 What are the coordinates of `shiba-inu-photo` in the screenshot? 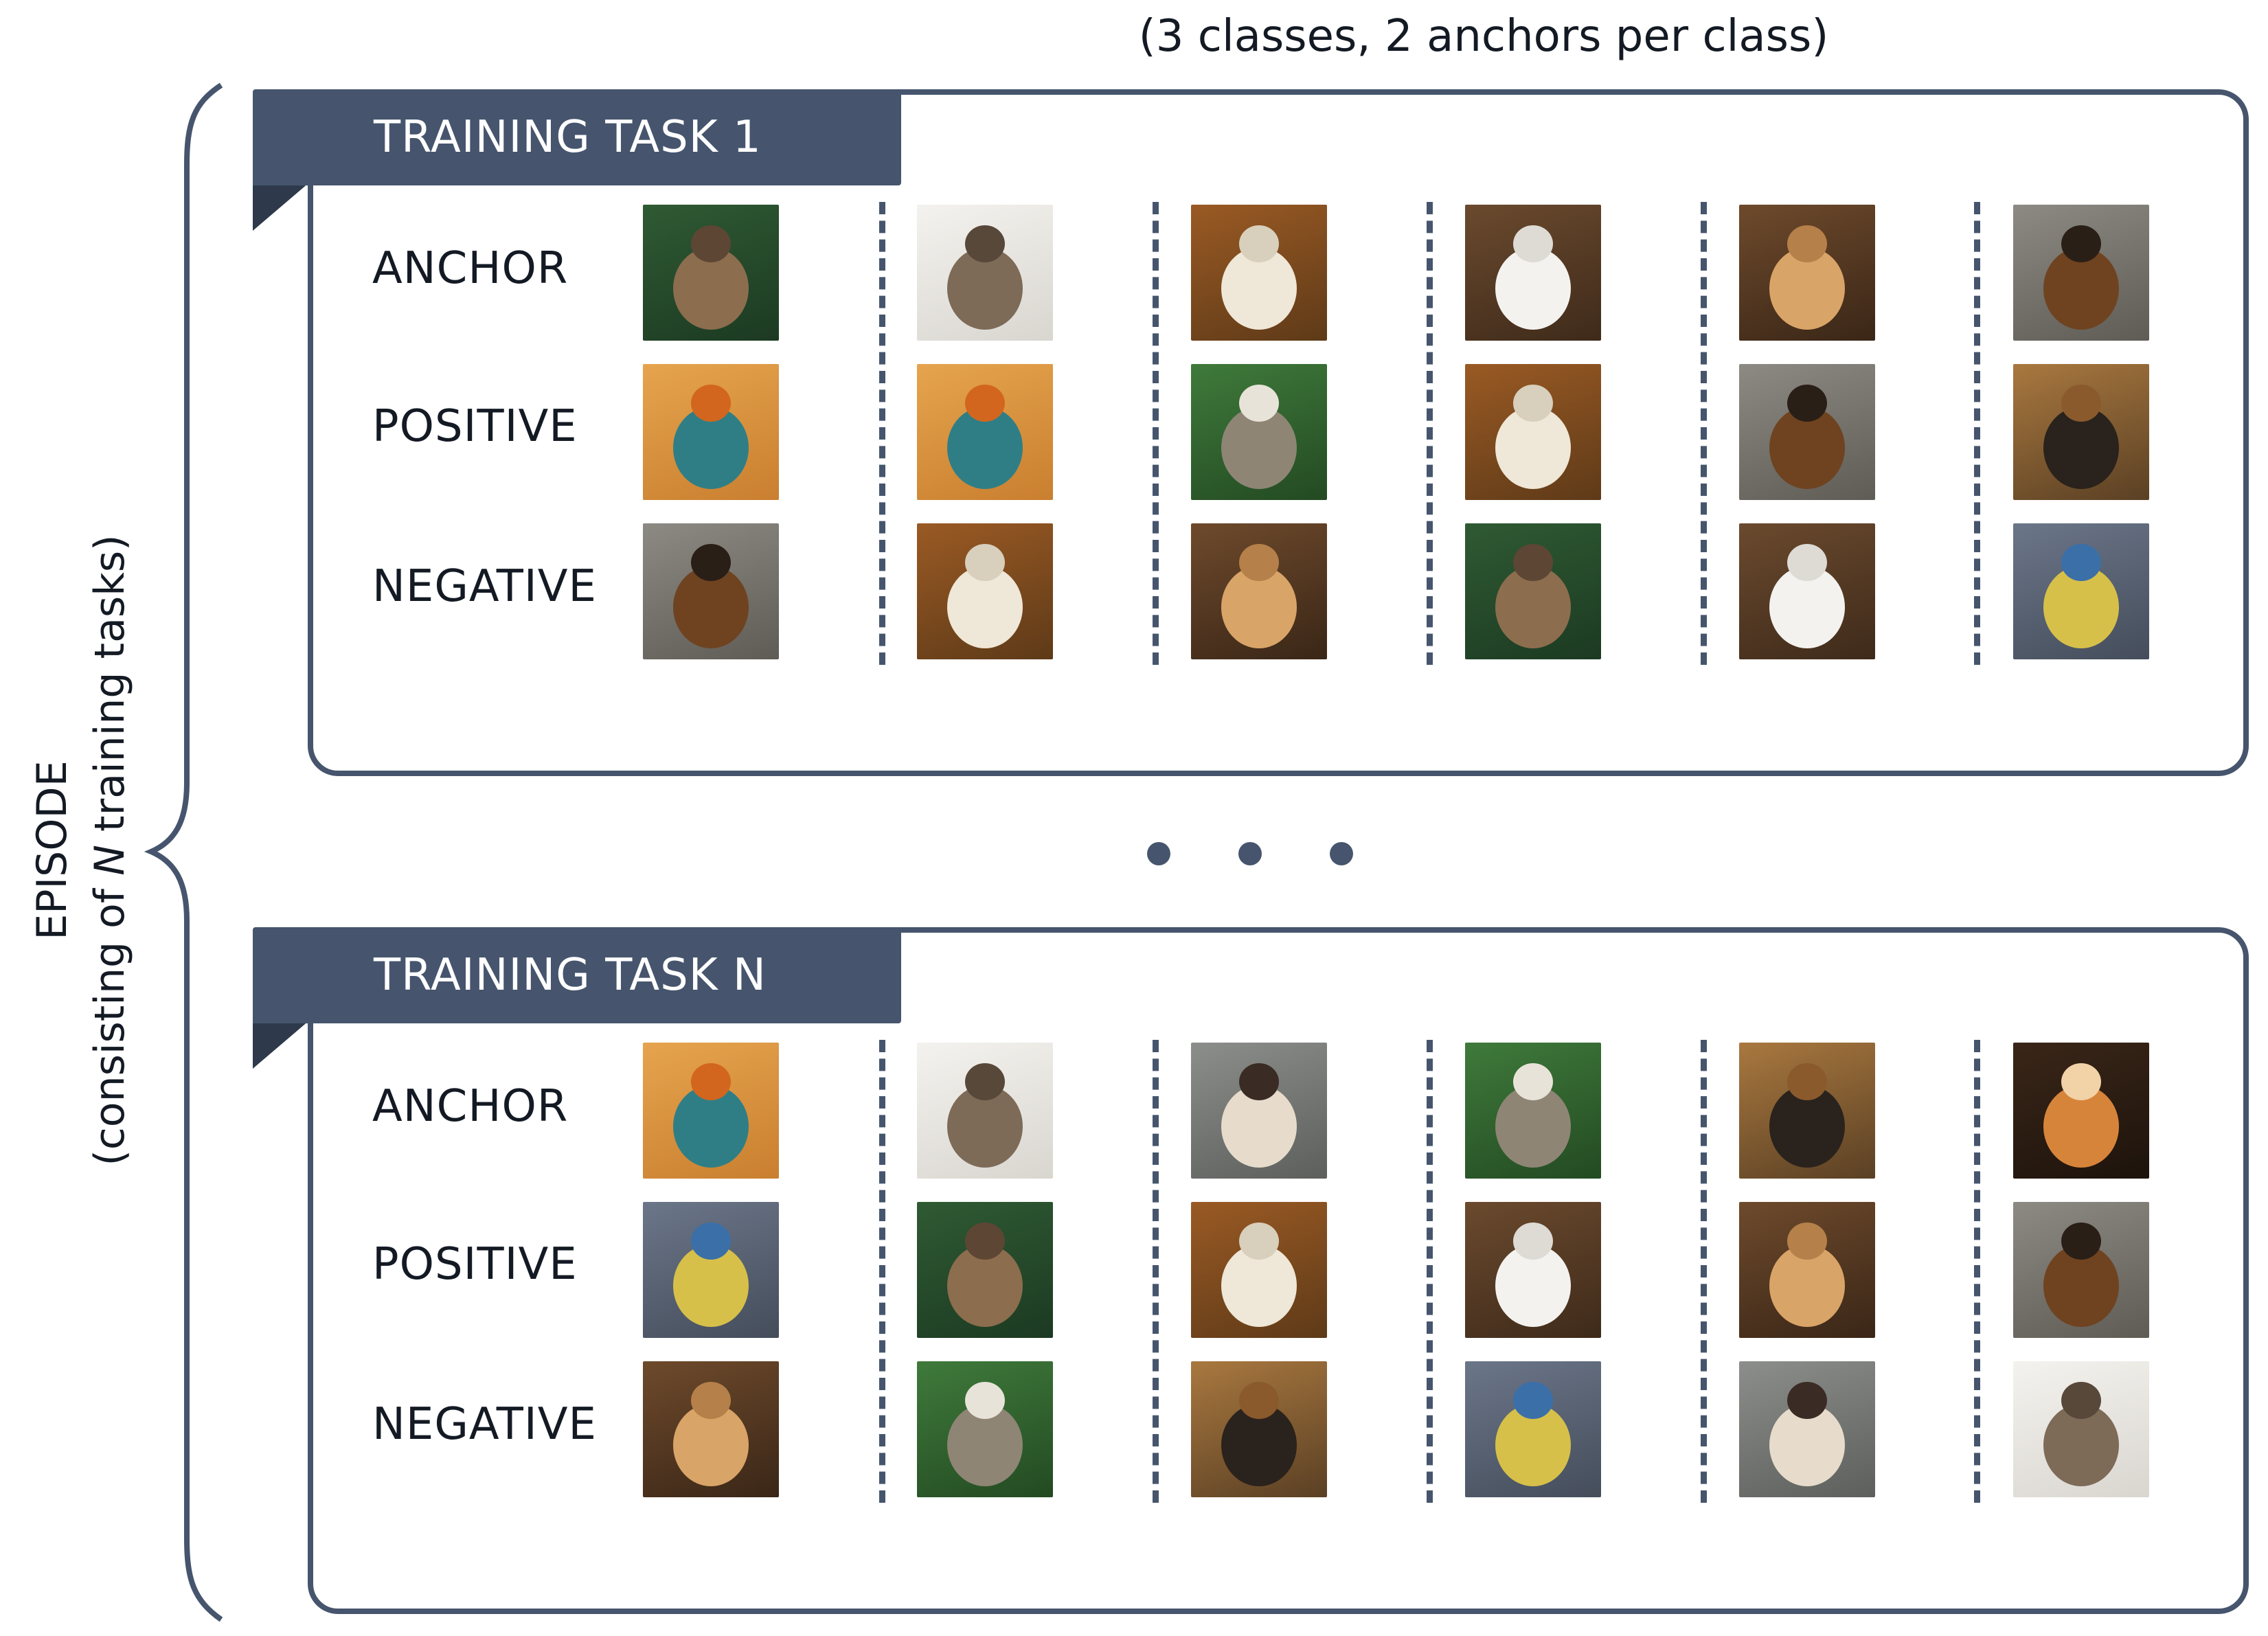 It's located at (2081, 1111).